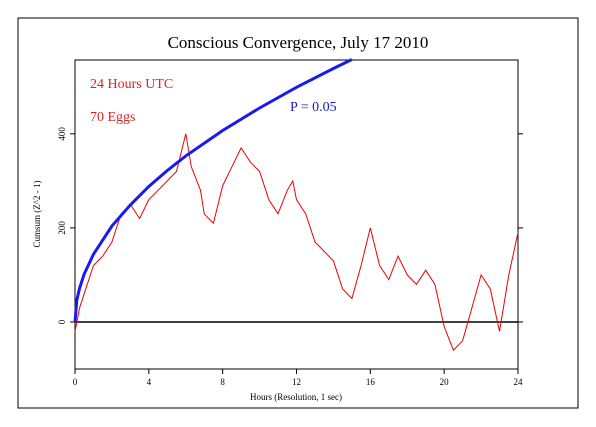 The image size is (596, 427). Describe the element at coordinates (519, 382) in the screenshot. I see `x-tick-label: 24` at that location.